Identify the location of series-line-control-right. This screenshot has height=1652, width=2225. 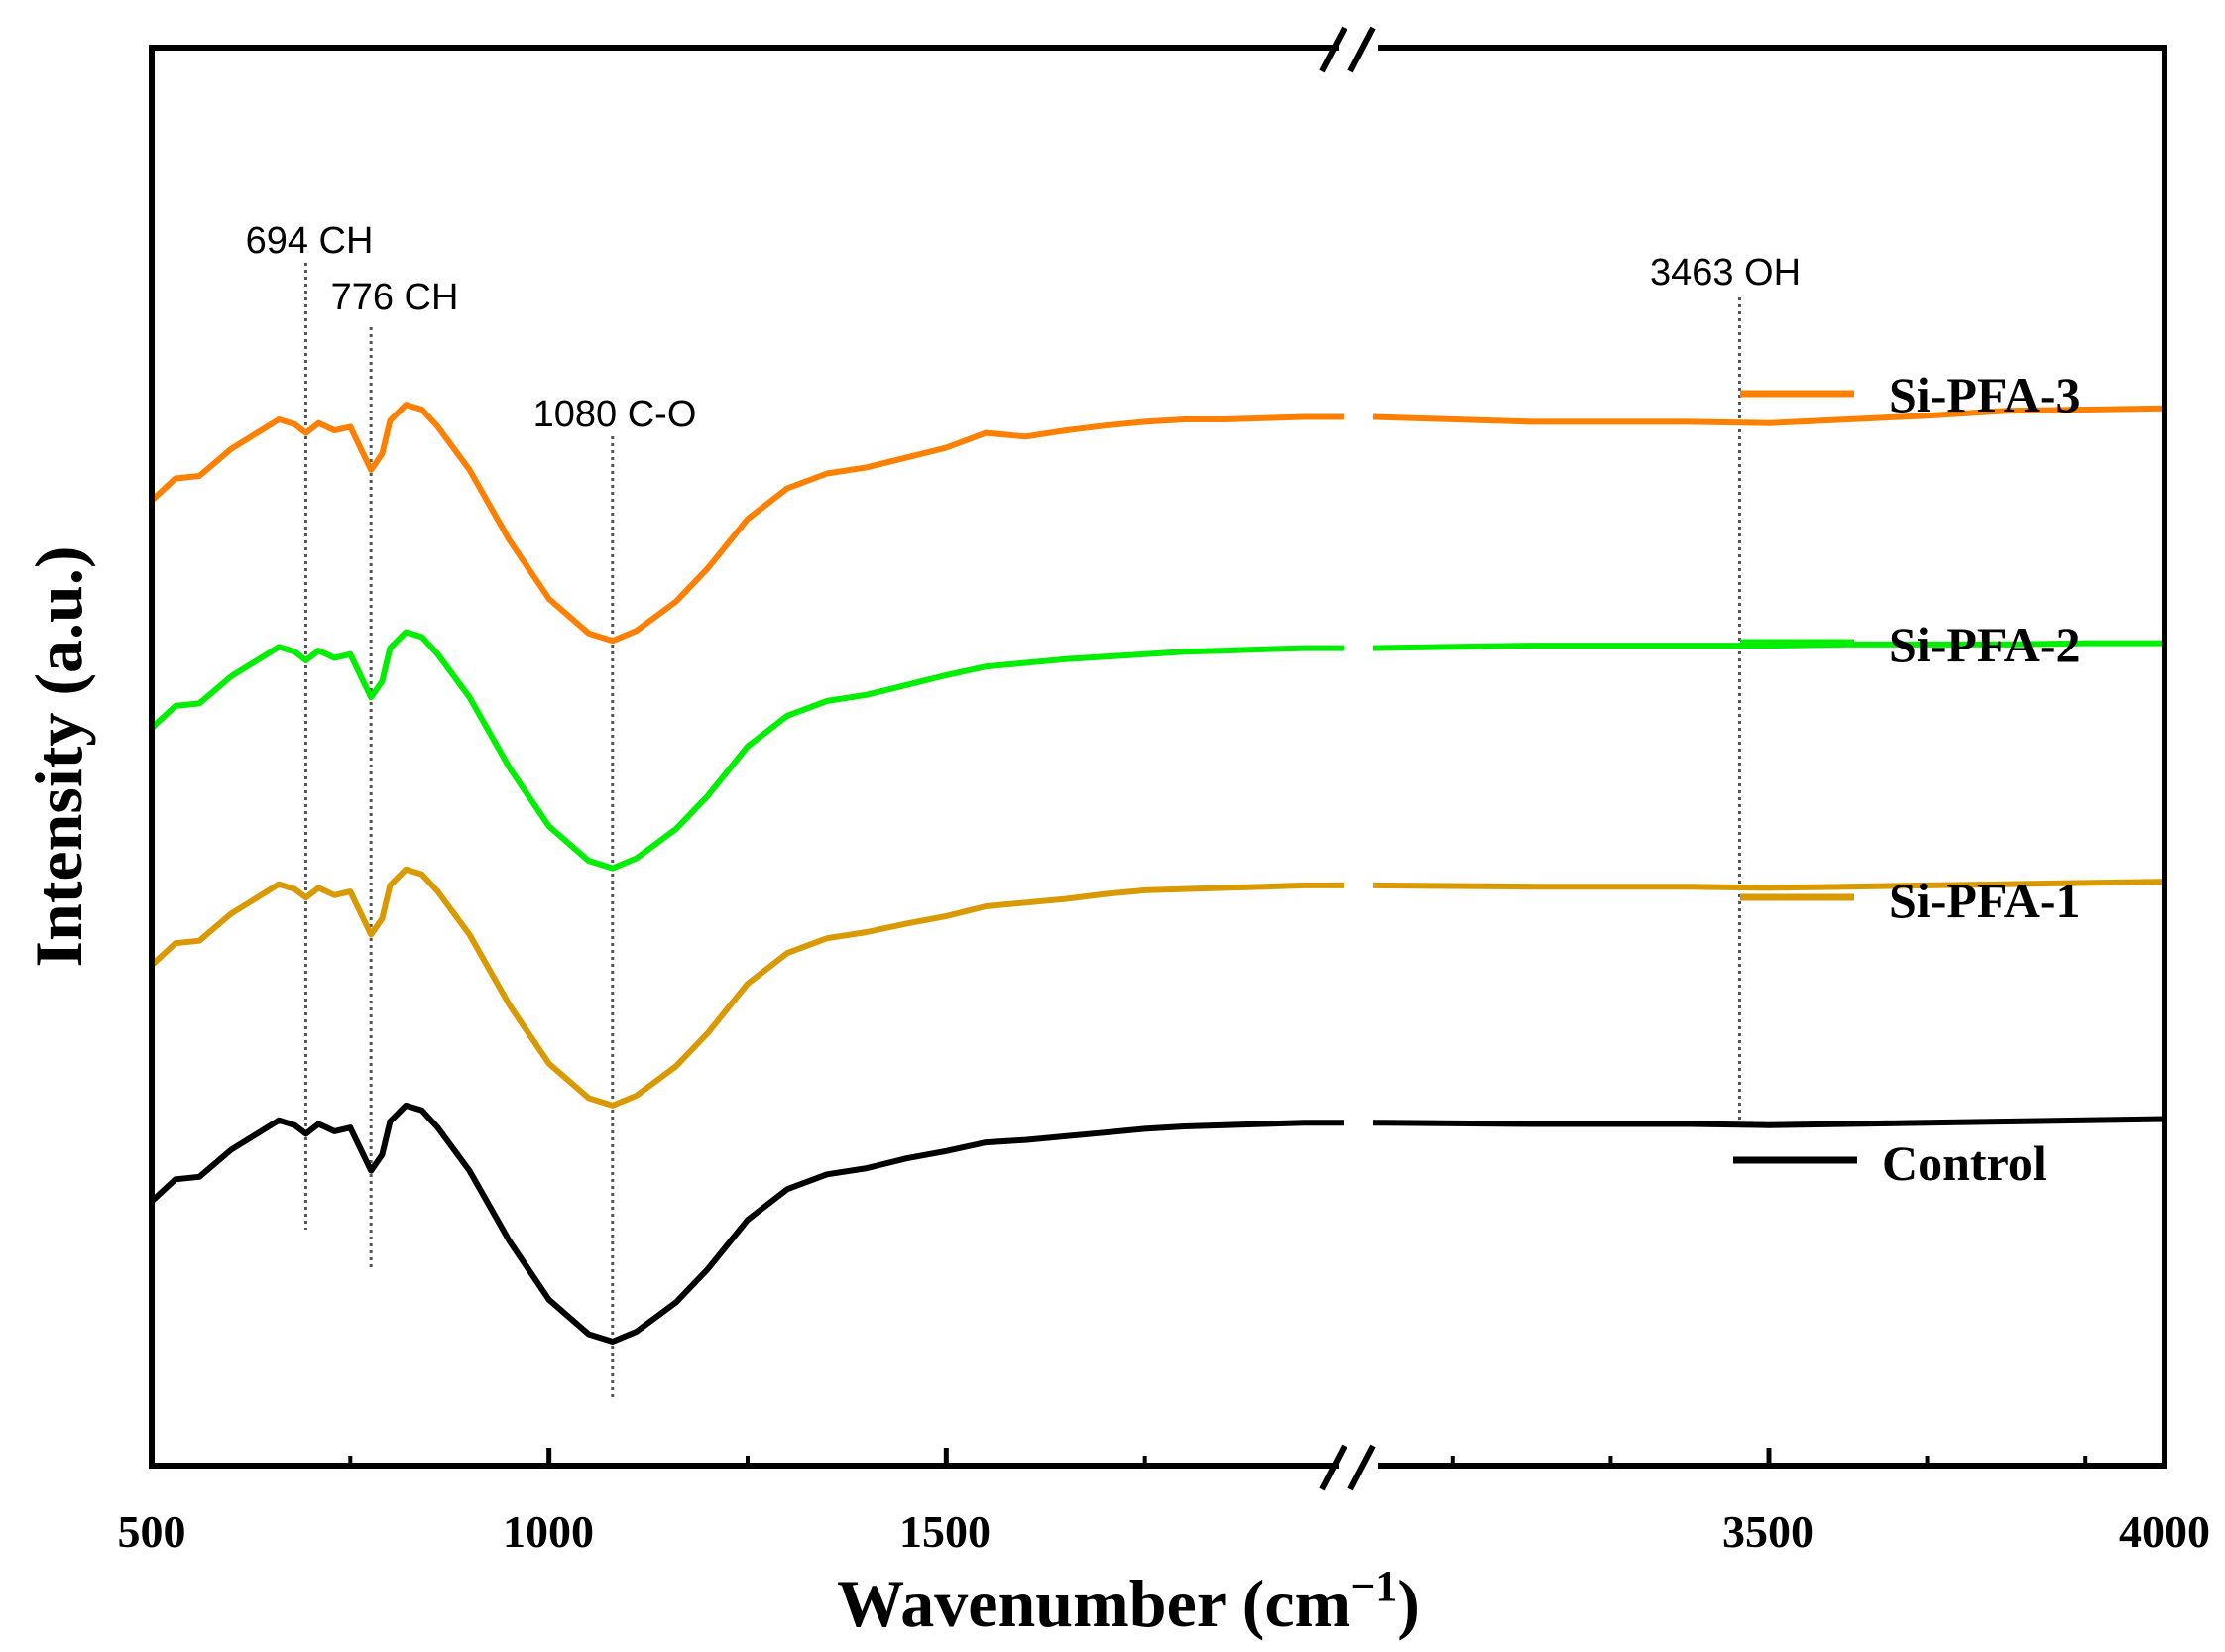
(1769, 1122).